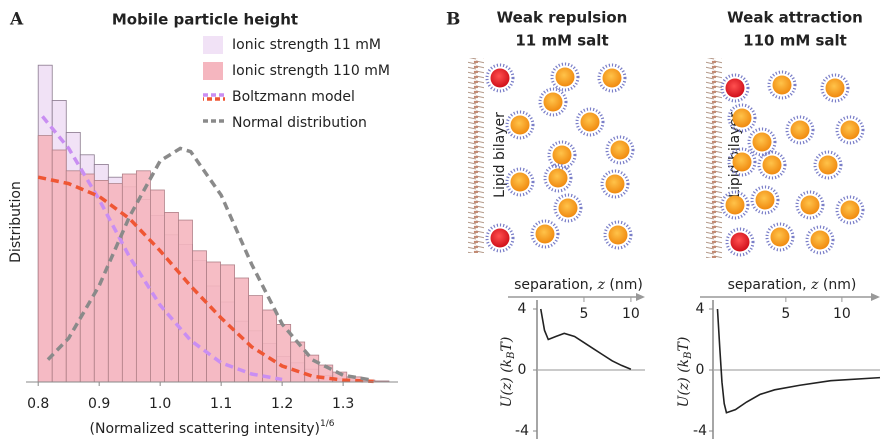 The image size is (885, 439). I want to click on chart-title: Mobile particle height, so click(205, 20).